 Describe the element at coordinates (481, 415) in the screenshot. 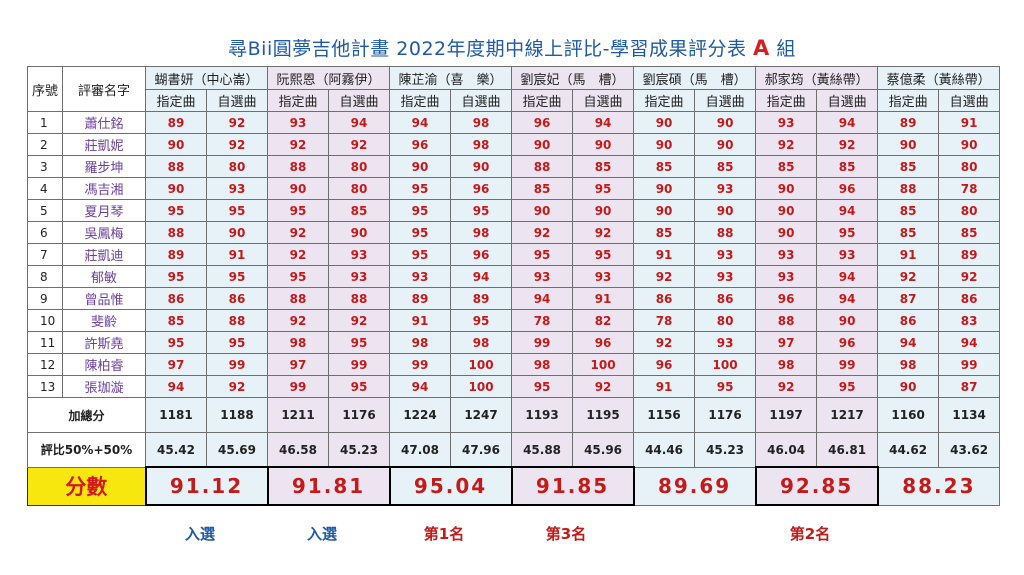

I see `total-cell: 1247` at that location.